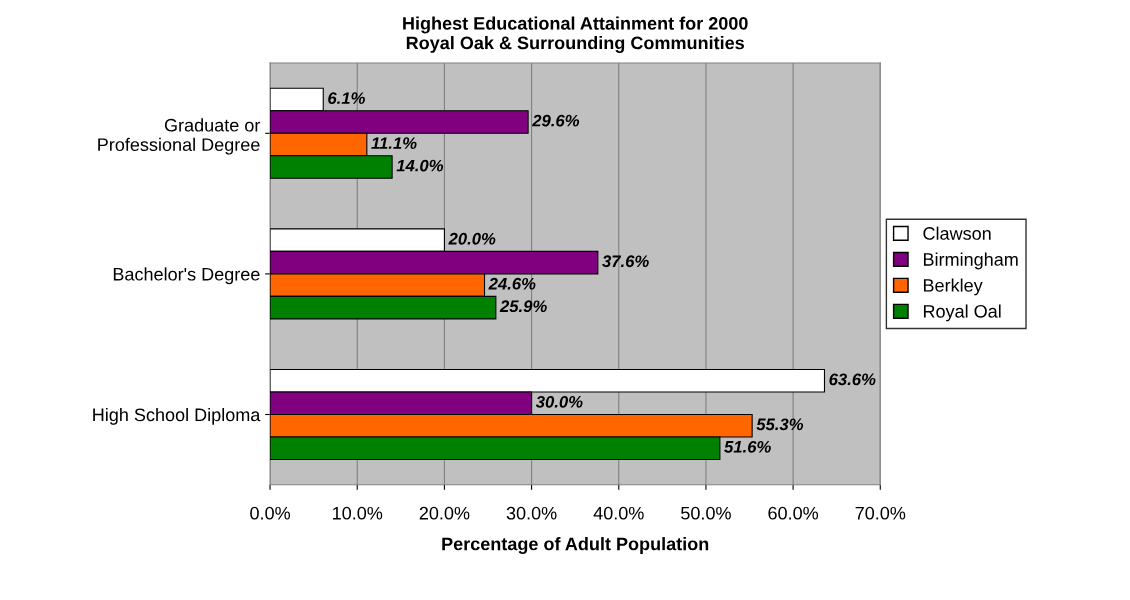 The image size is (1130, 600). I want to click on legend-label: Berkley, so click(953, 287).